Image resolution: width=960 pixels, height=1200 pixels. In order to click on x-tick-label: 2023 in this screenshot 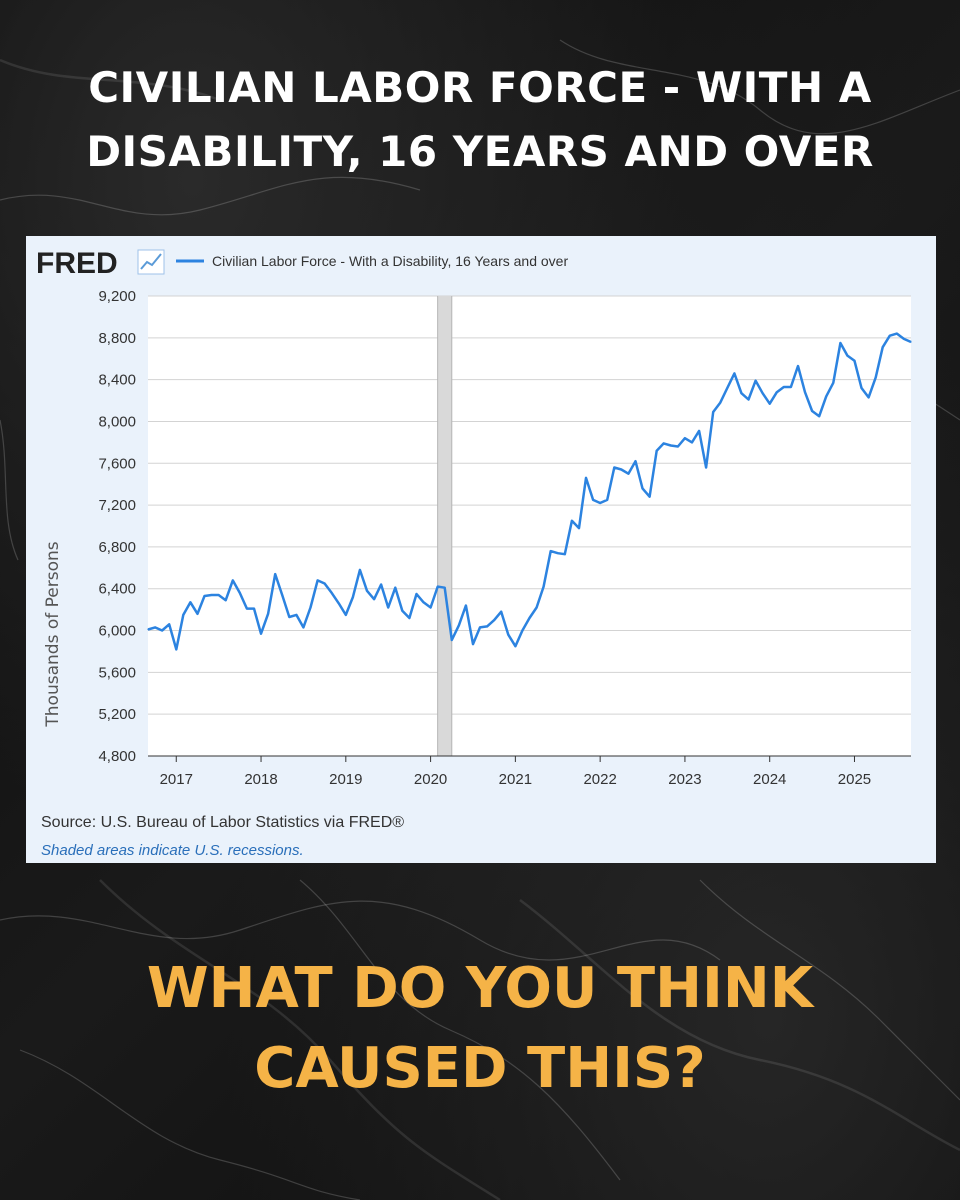, I will do `click(684, 779)`.